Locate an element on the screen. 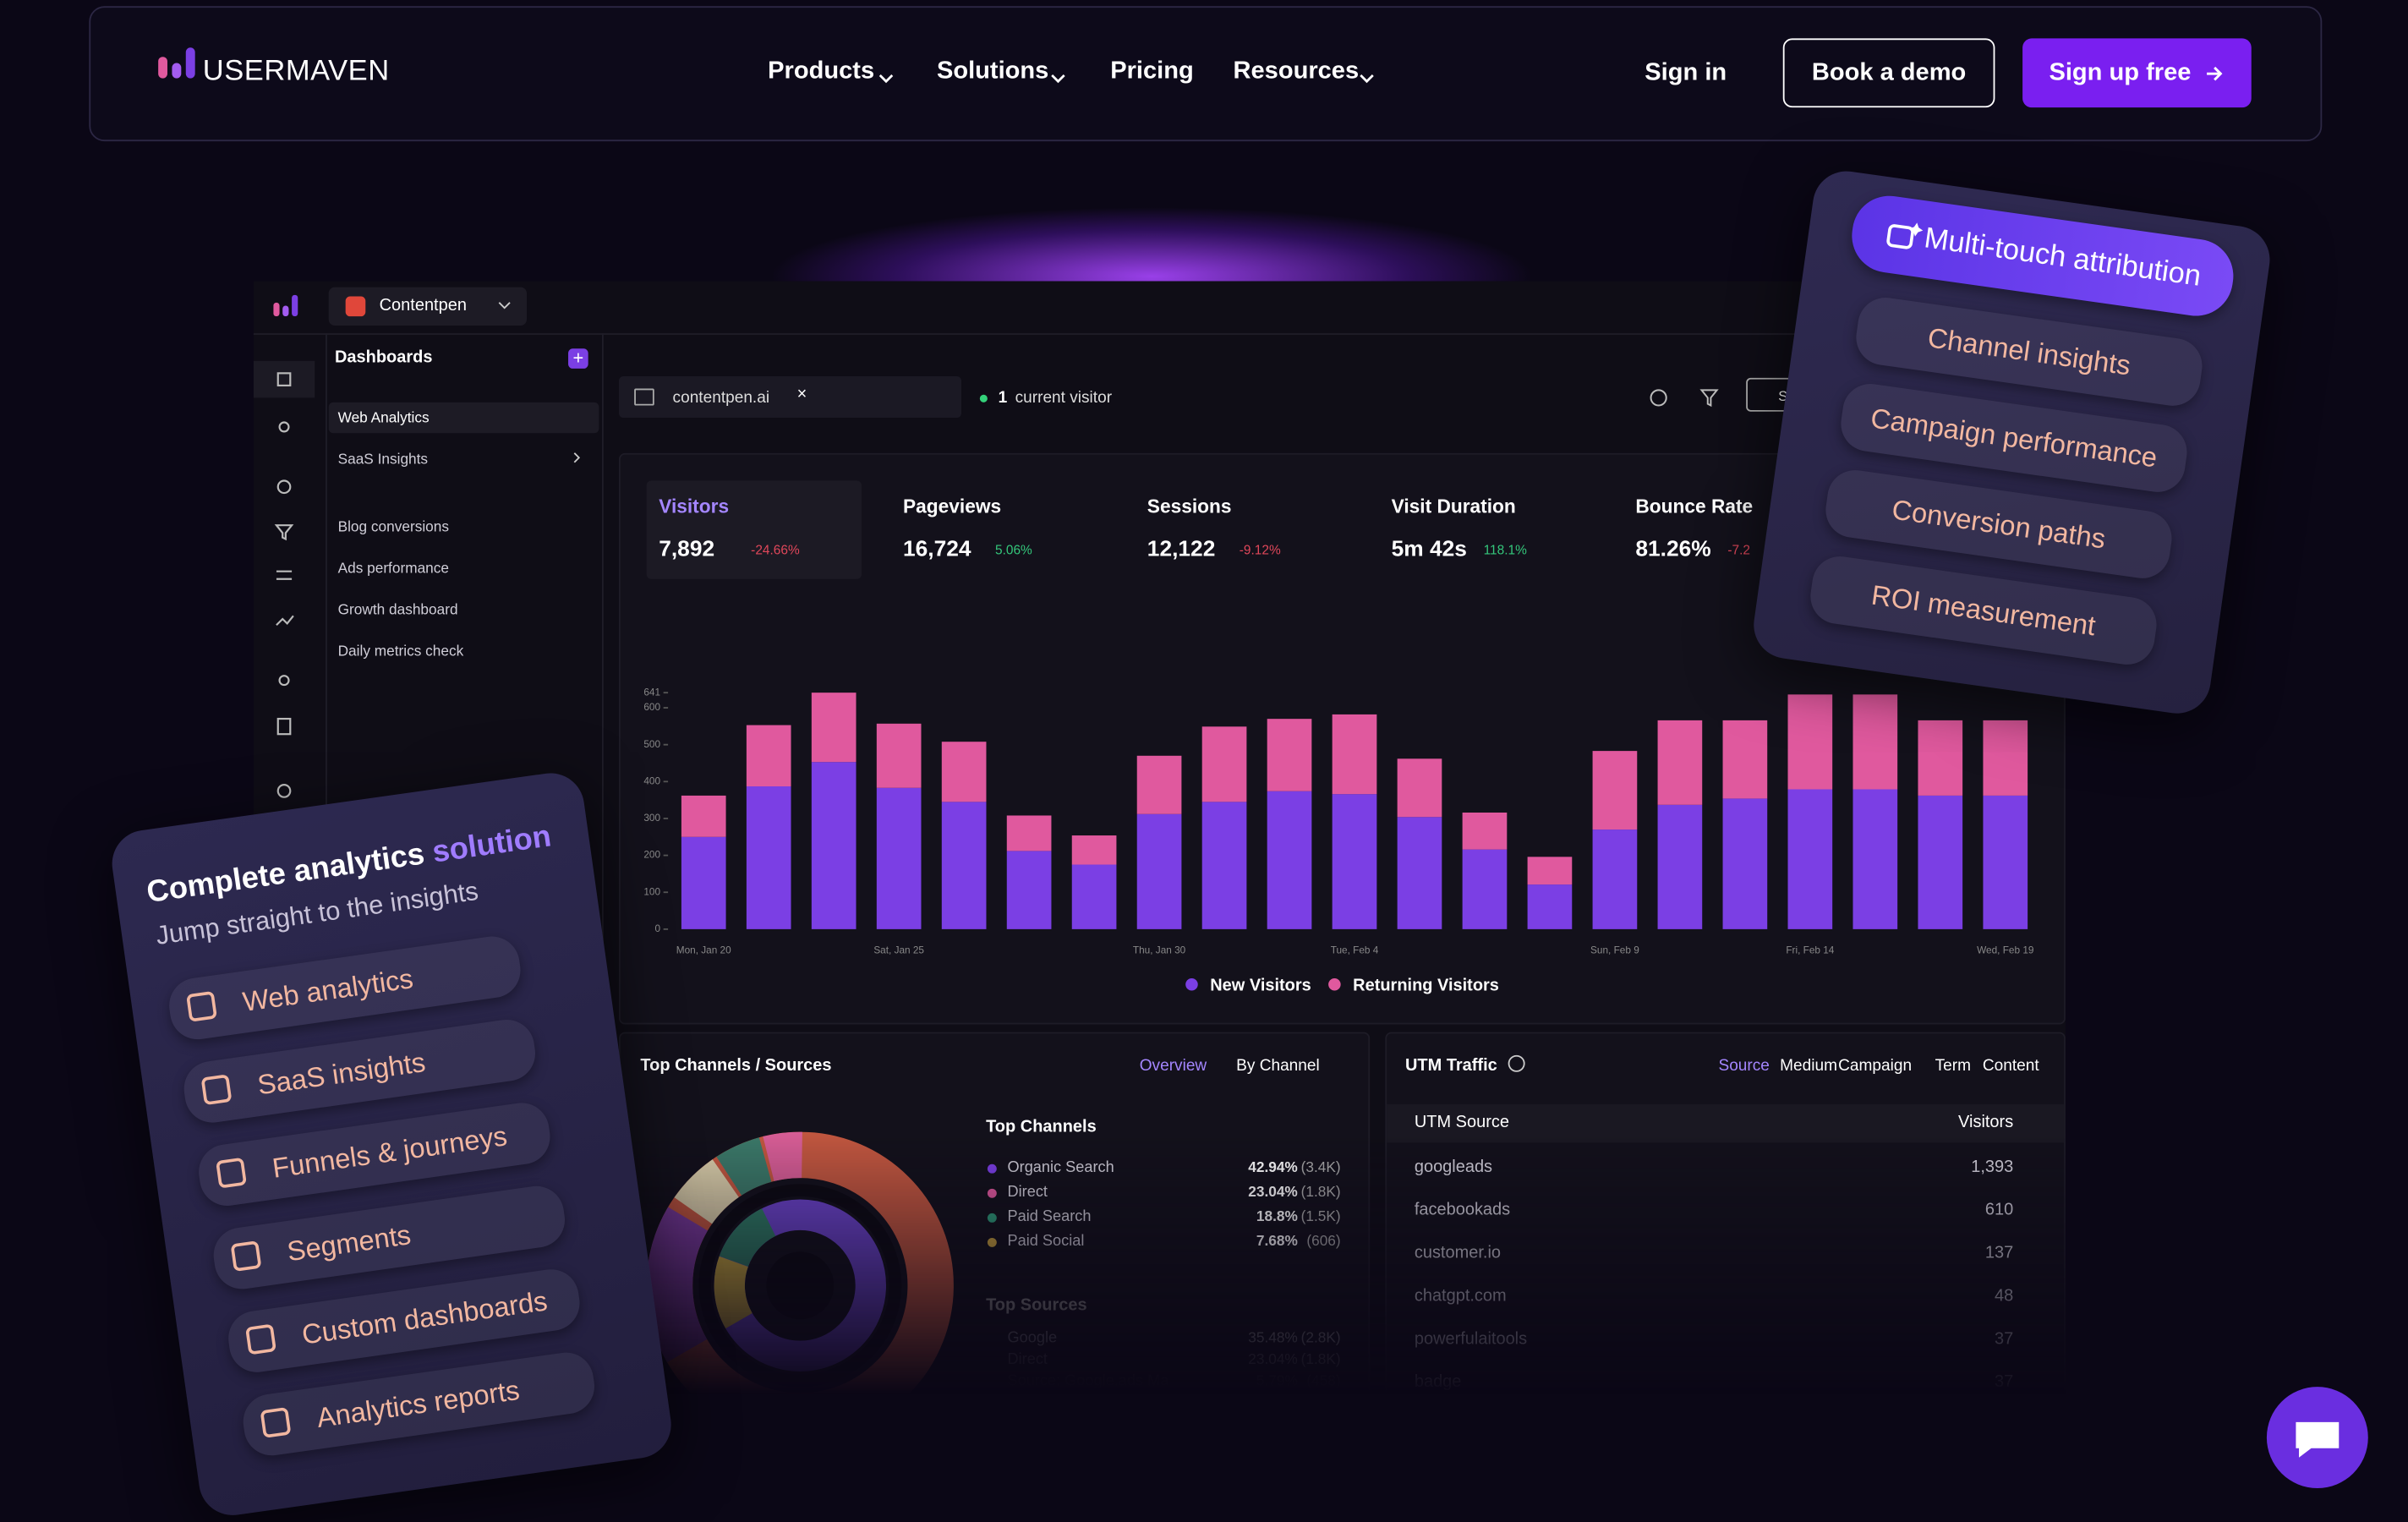 This screenshot has width=2408, height=1522. channel-name: Paid Search is located at coordinates (1049, 1217).